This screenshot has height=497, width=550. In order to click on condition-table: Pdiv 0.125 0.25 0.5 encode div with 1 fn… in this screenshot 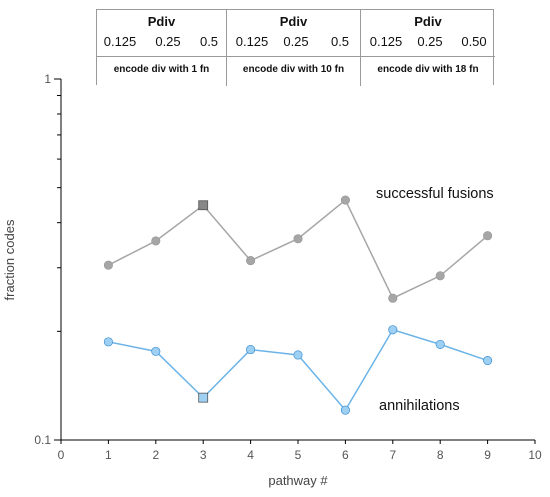, I will do `click(295, 47)`.